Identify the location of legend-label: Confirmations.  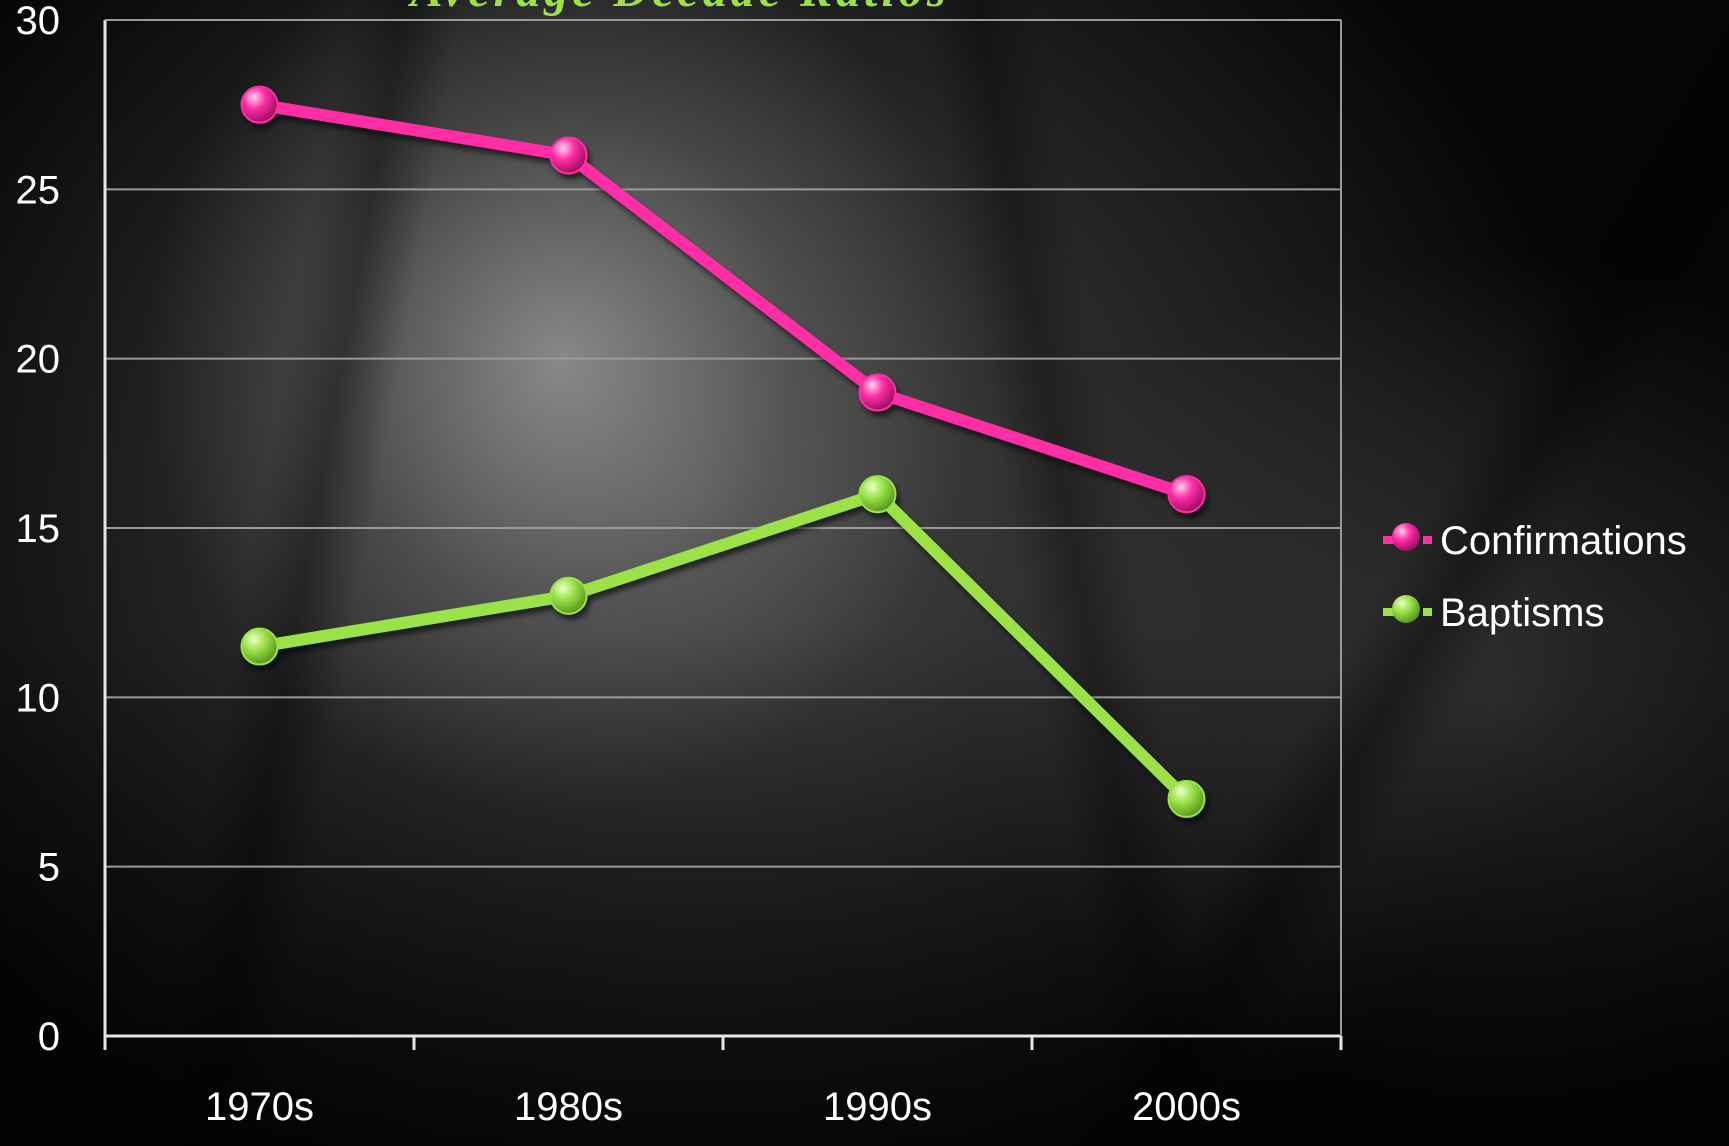
(1563, 541).